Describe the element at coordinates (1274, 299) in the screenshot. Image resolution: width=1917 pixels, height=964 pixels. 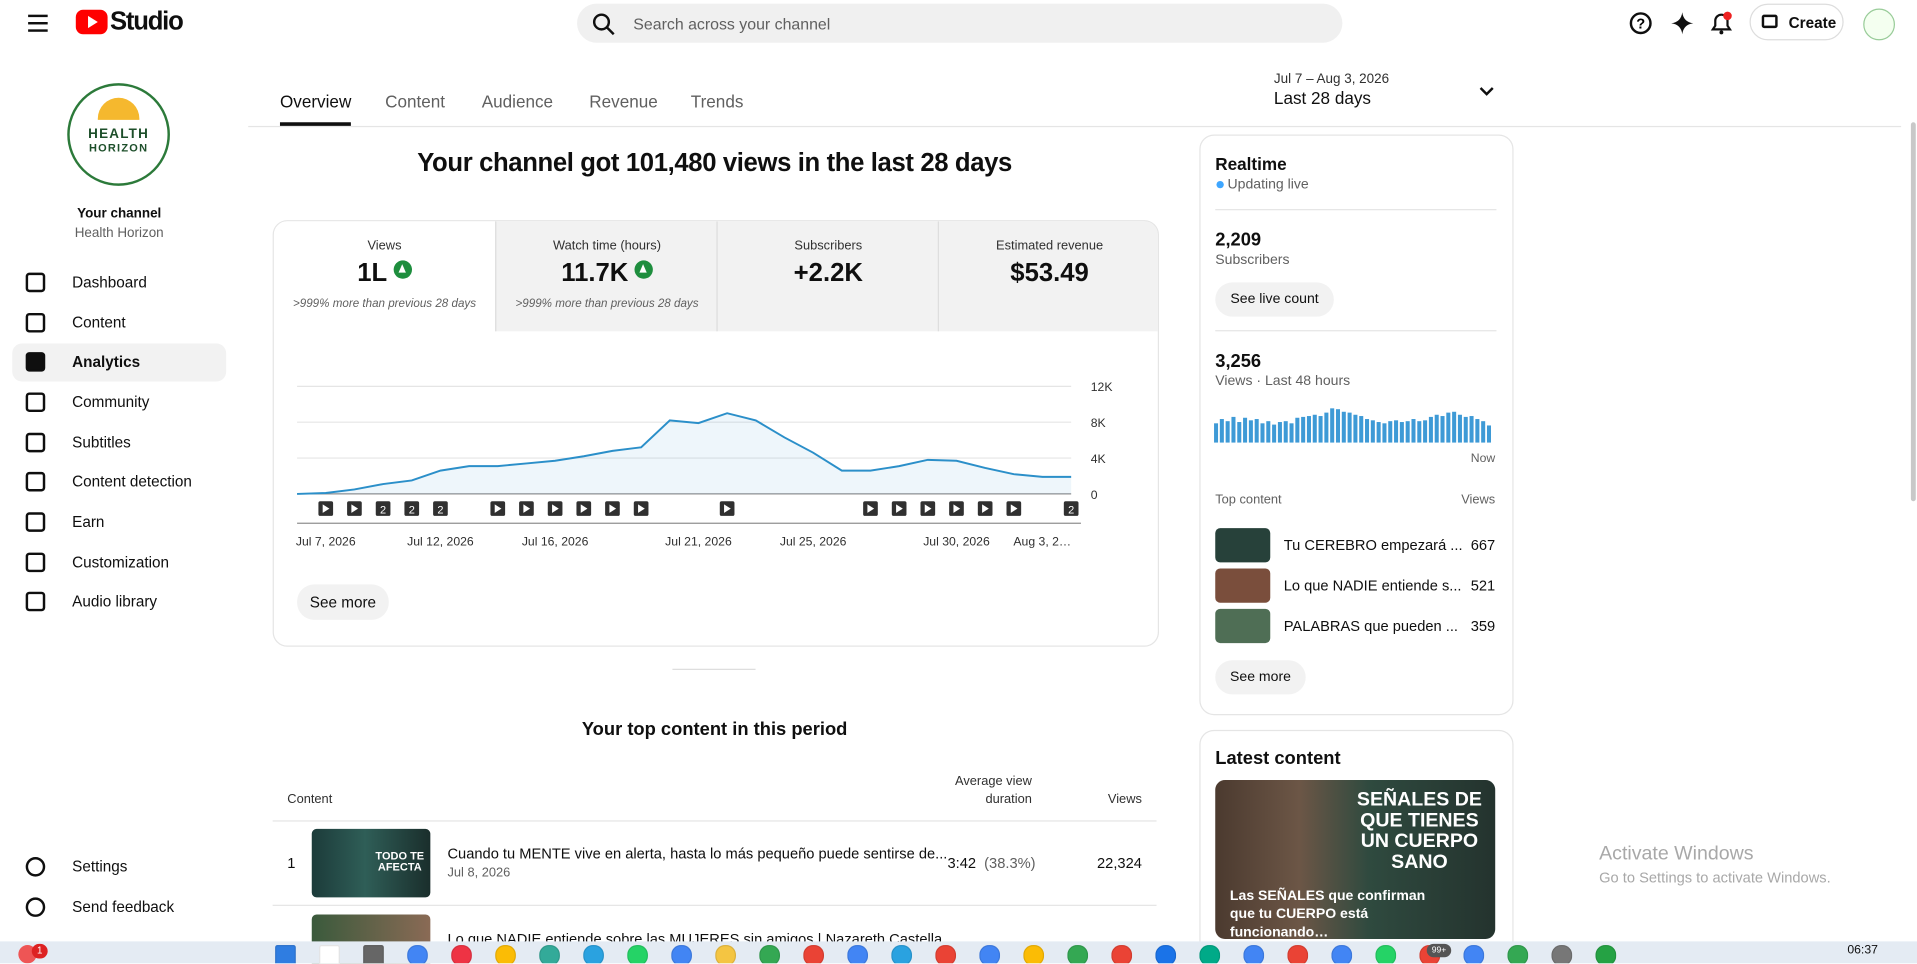
I see `live-count-button: See live count` at that location.